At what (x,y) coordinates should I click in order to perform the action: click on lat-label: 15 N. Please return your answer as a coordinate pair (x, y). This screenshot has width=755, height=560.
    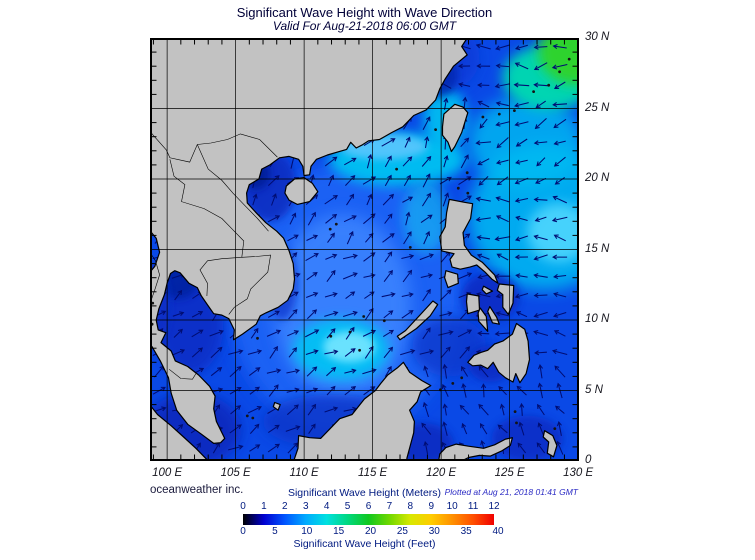
    Looking at the image, I should click on (597, 248).